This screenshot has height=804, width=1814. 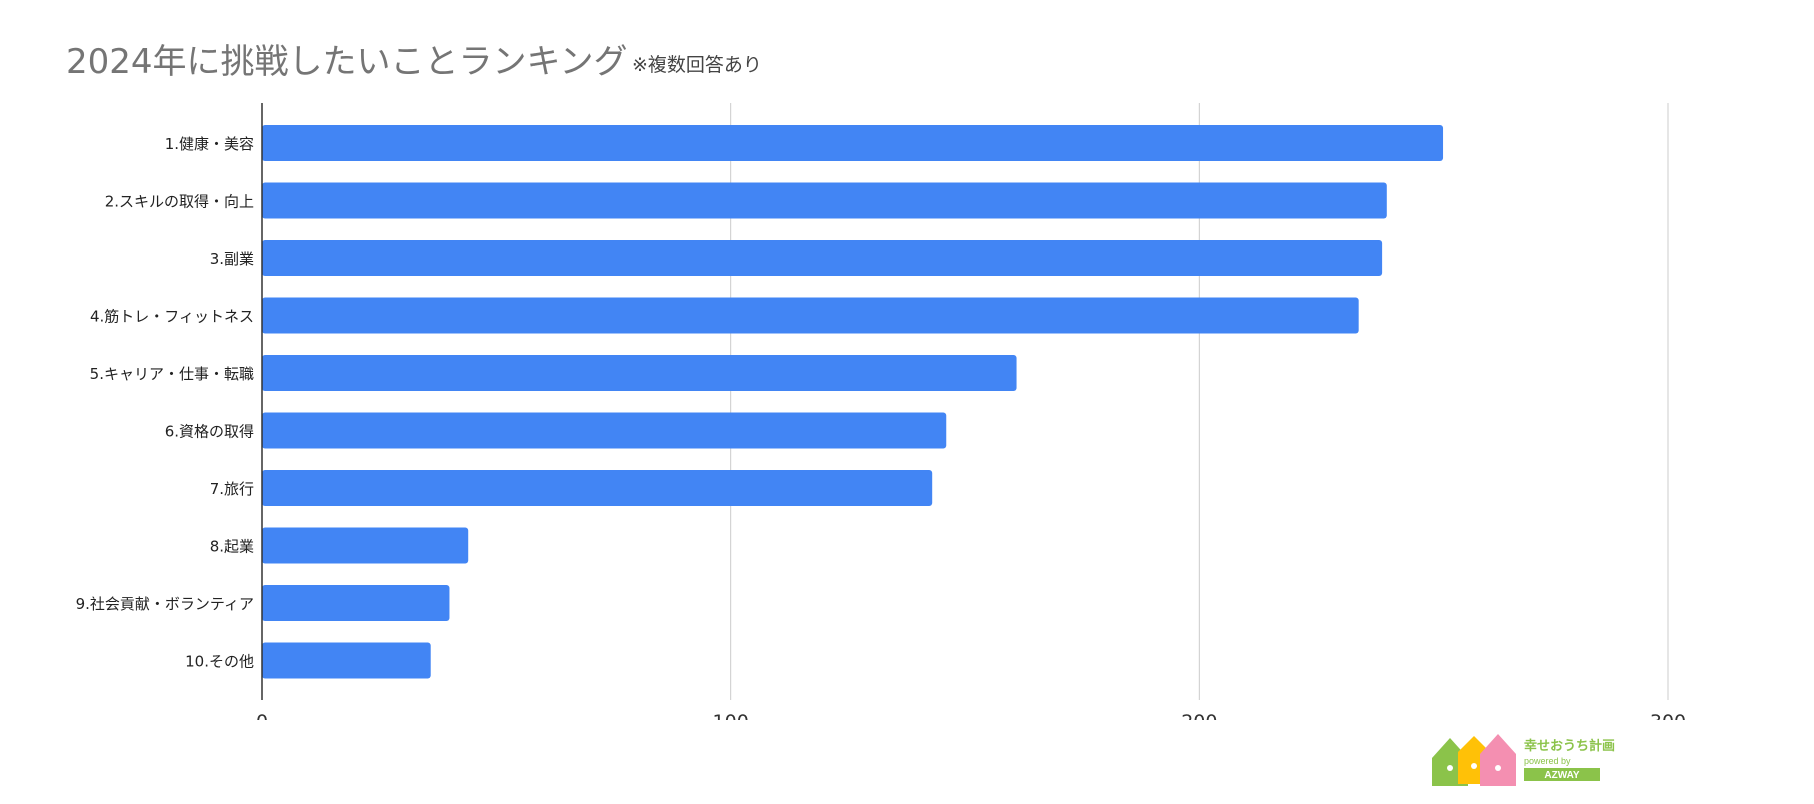 What do you see at coordinates (232, 547) in the screenshot?
I see `category-label: 8.起業` at bounding box center [232, 547].